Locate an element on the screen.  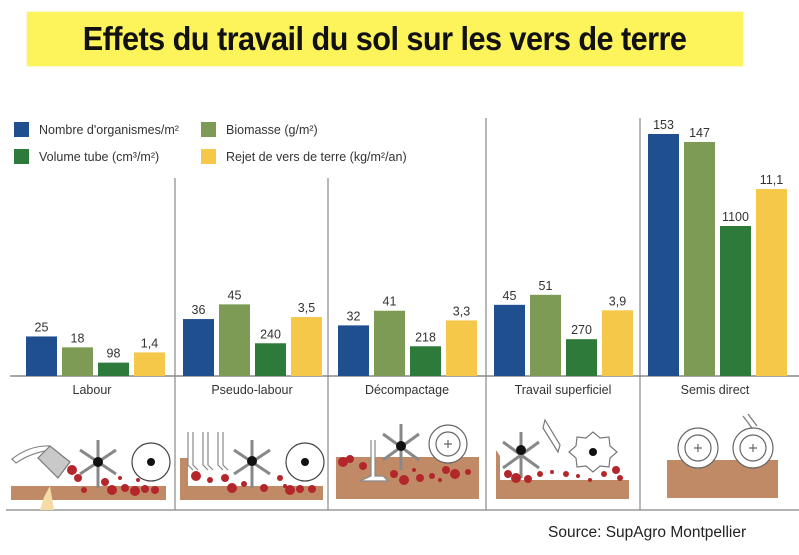
data-label: 36 is located at coordinates (199, 310).